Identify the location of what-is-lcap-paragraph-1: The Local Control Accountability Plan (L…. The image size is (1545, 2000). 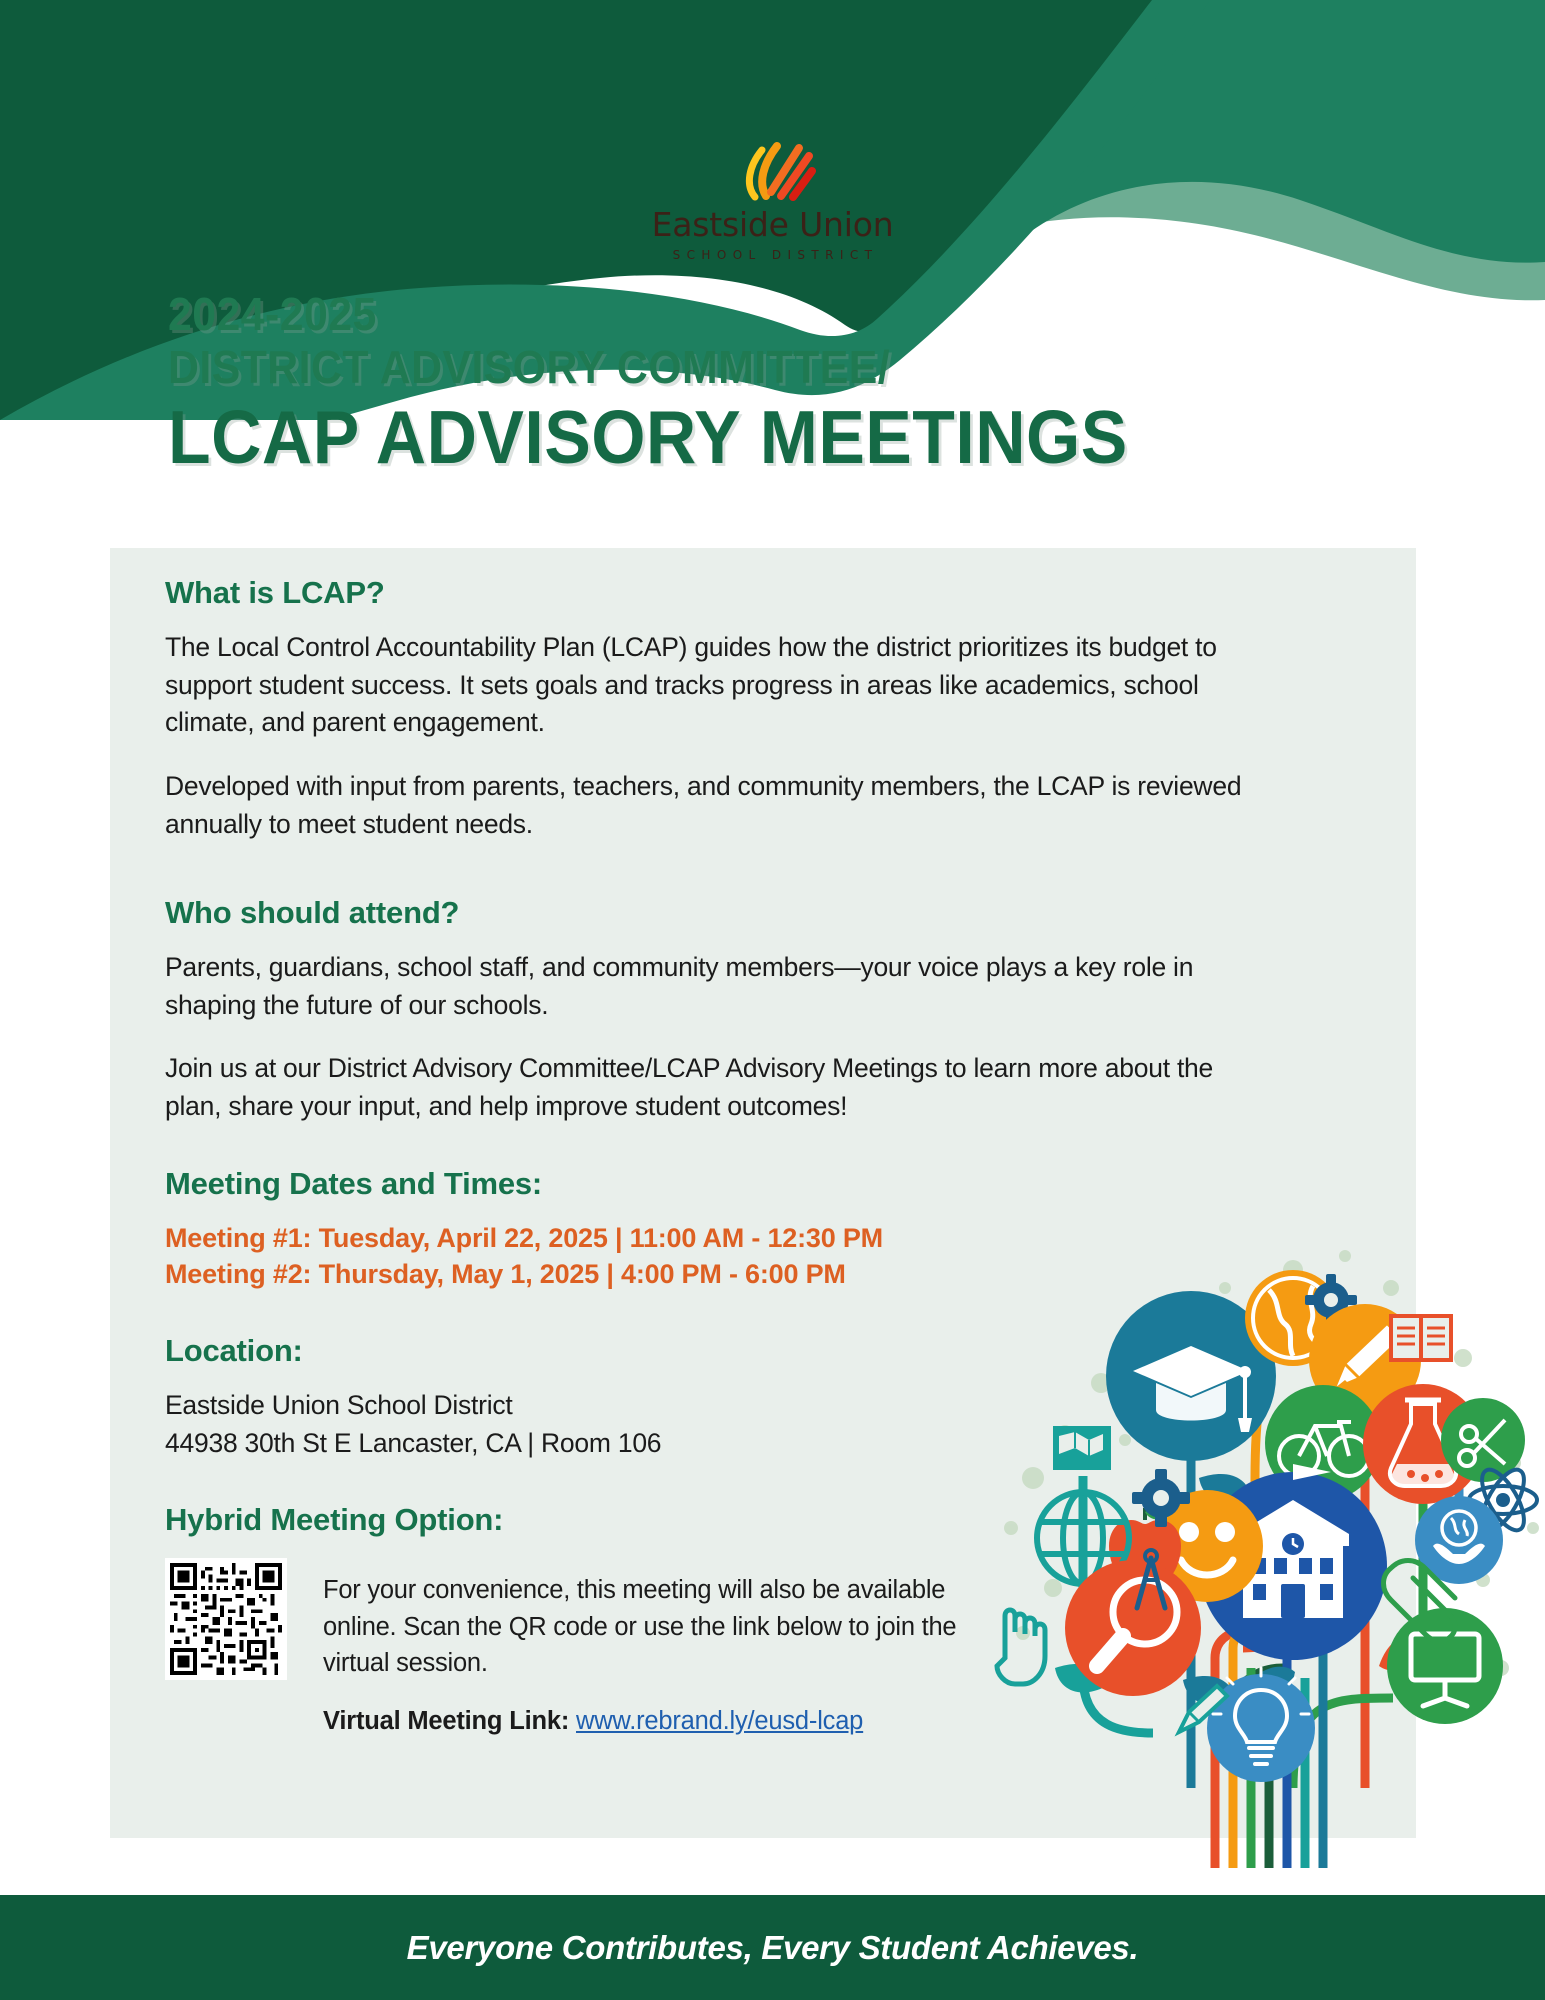
(691, 685).